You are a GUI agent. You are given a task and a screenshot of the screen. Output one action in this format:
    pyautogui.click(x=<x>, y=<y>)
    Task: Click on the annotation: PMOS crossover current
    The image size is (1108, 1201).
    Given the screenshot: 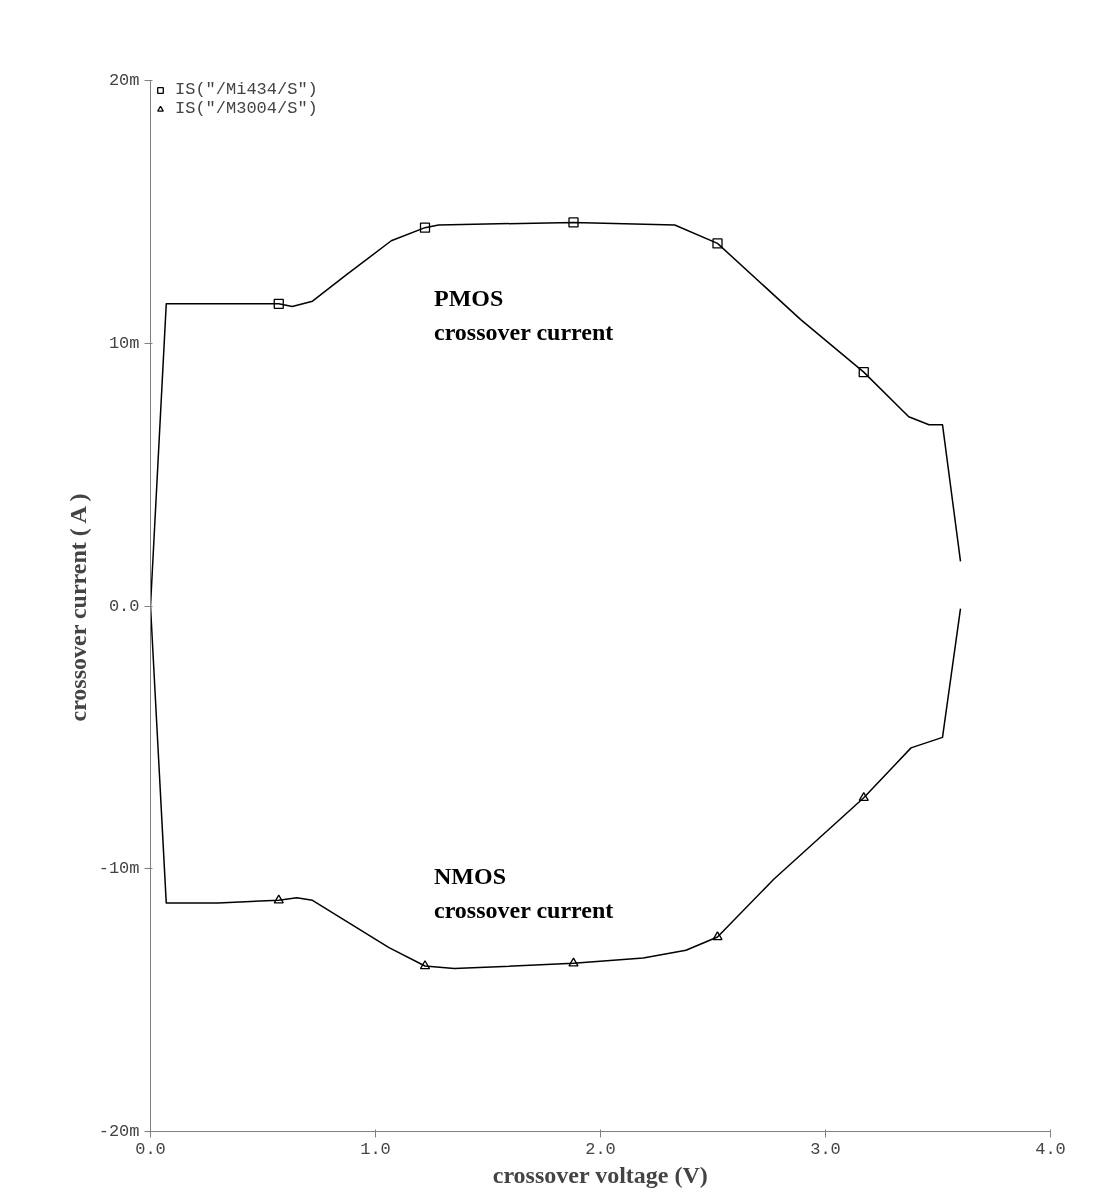 What is the action you would take?
    pyautogui.click(x=524, y=315)
    